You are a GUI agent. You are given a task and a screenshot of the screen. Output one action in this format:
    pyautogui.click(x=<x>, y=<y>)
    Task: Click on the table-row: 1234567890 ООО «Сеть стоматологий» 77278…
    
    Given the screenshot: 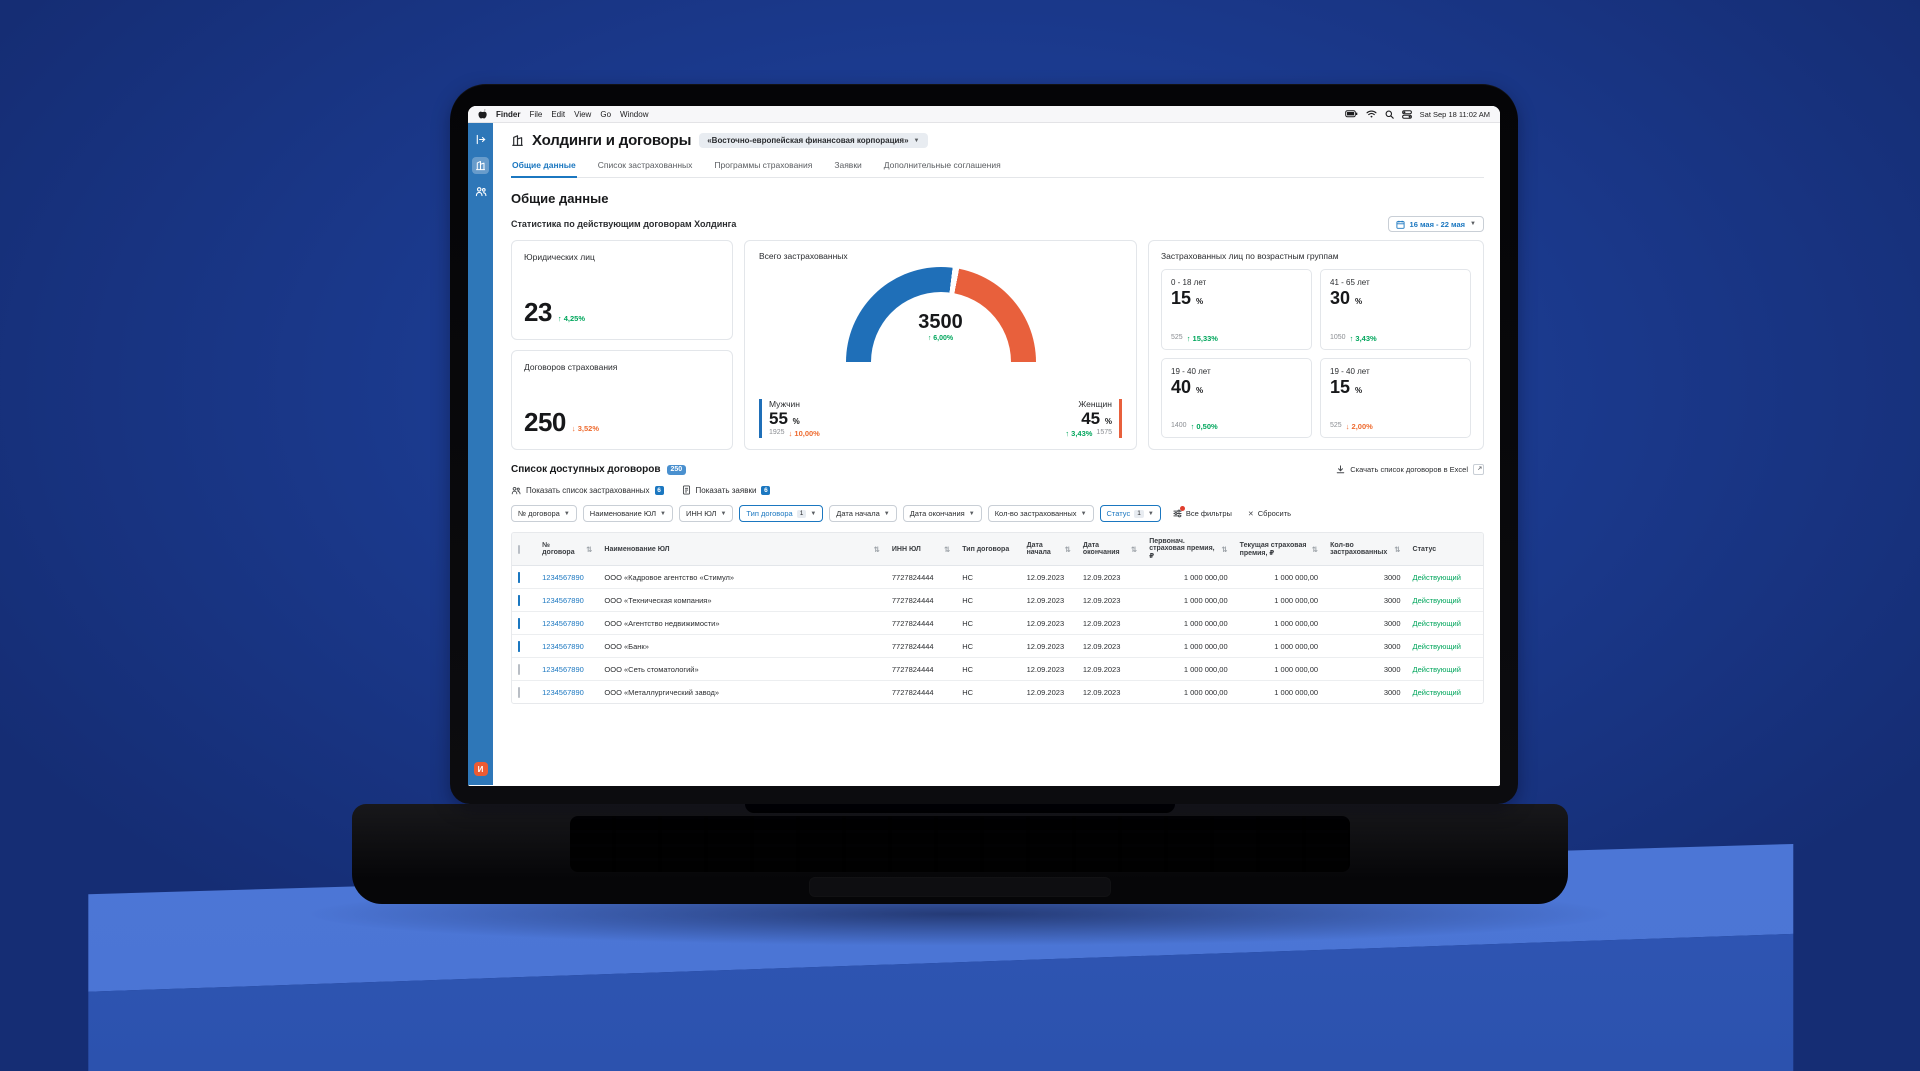 What is the action you would take?
    pyautogui.click(x=997, y=669)
    